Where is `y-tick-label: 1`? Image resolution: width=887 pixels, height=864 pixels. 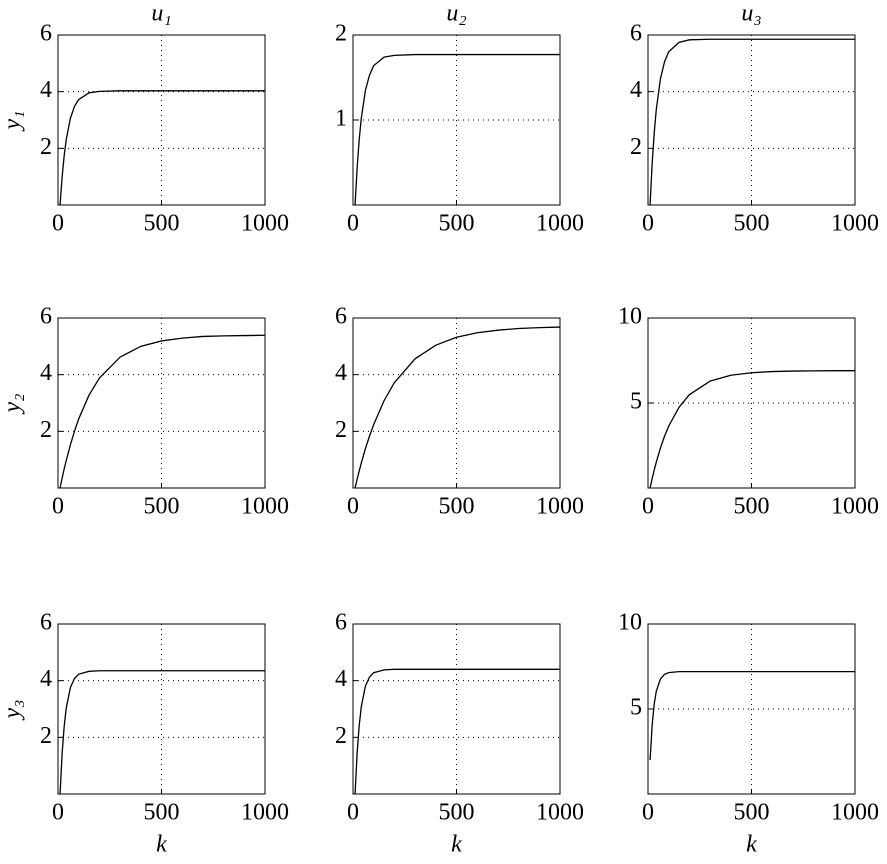 y-tick-label: 1 is located at coordinates (341, 119).